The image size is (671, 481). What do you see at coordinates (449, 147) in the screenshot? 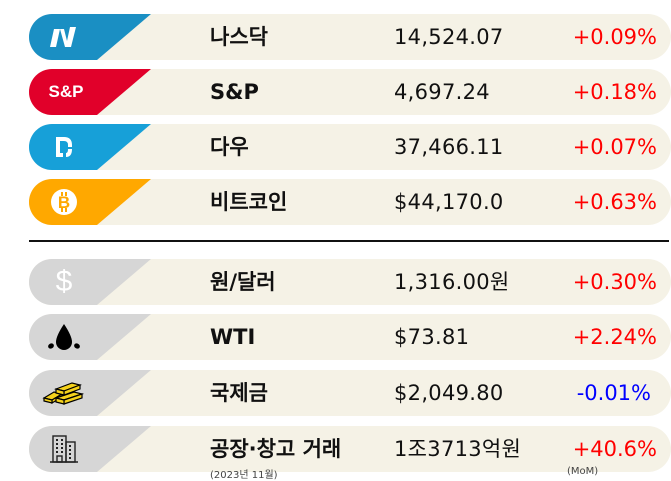
I see `index-value: 37,466.11` at bounding box center [449, 147].